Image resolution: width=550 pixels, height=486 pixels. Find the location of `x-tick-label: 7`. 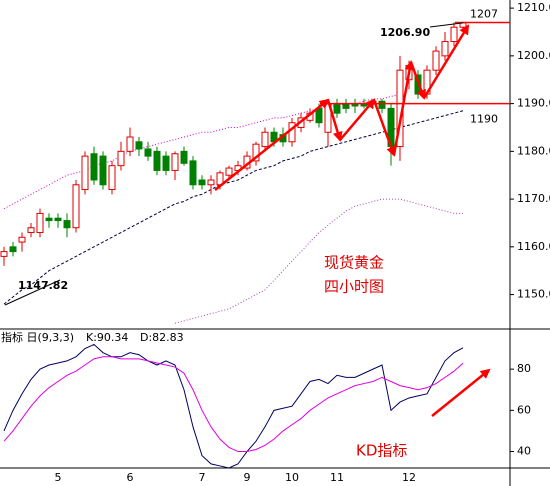

x-tick-label: 7 is located at coordinates (202, 477).